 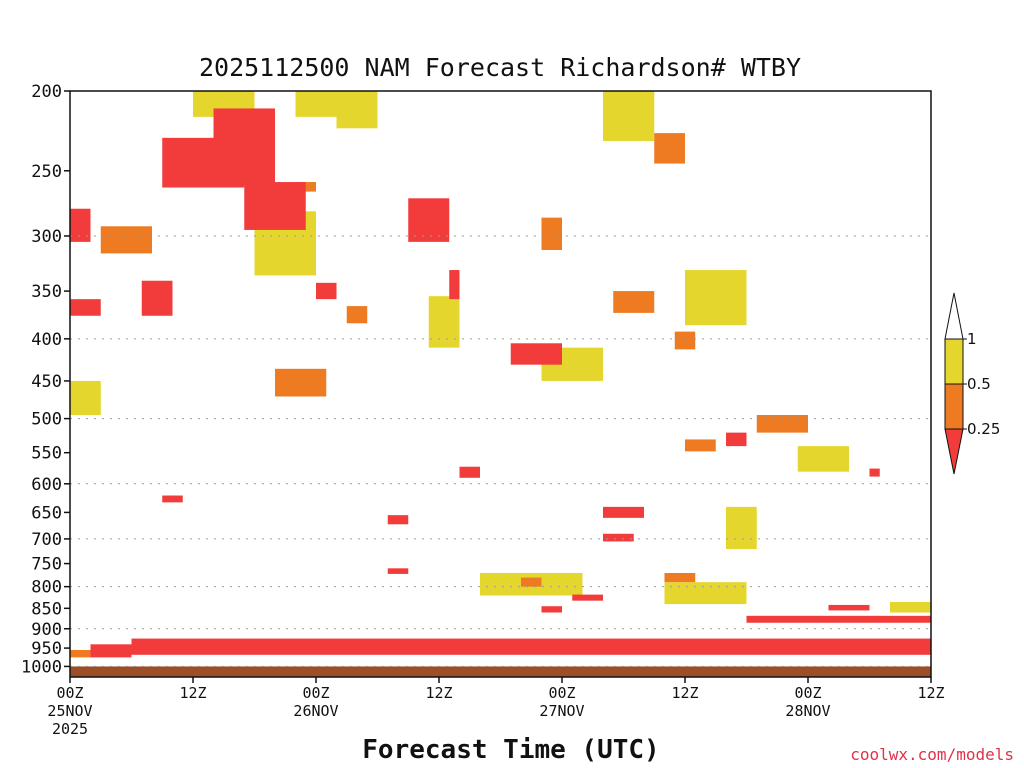 I want to click on y-tick-label: 850, so click(x=46, y=609).